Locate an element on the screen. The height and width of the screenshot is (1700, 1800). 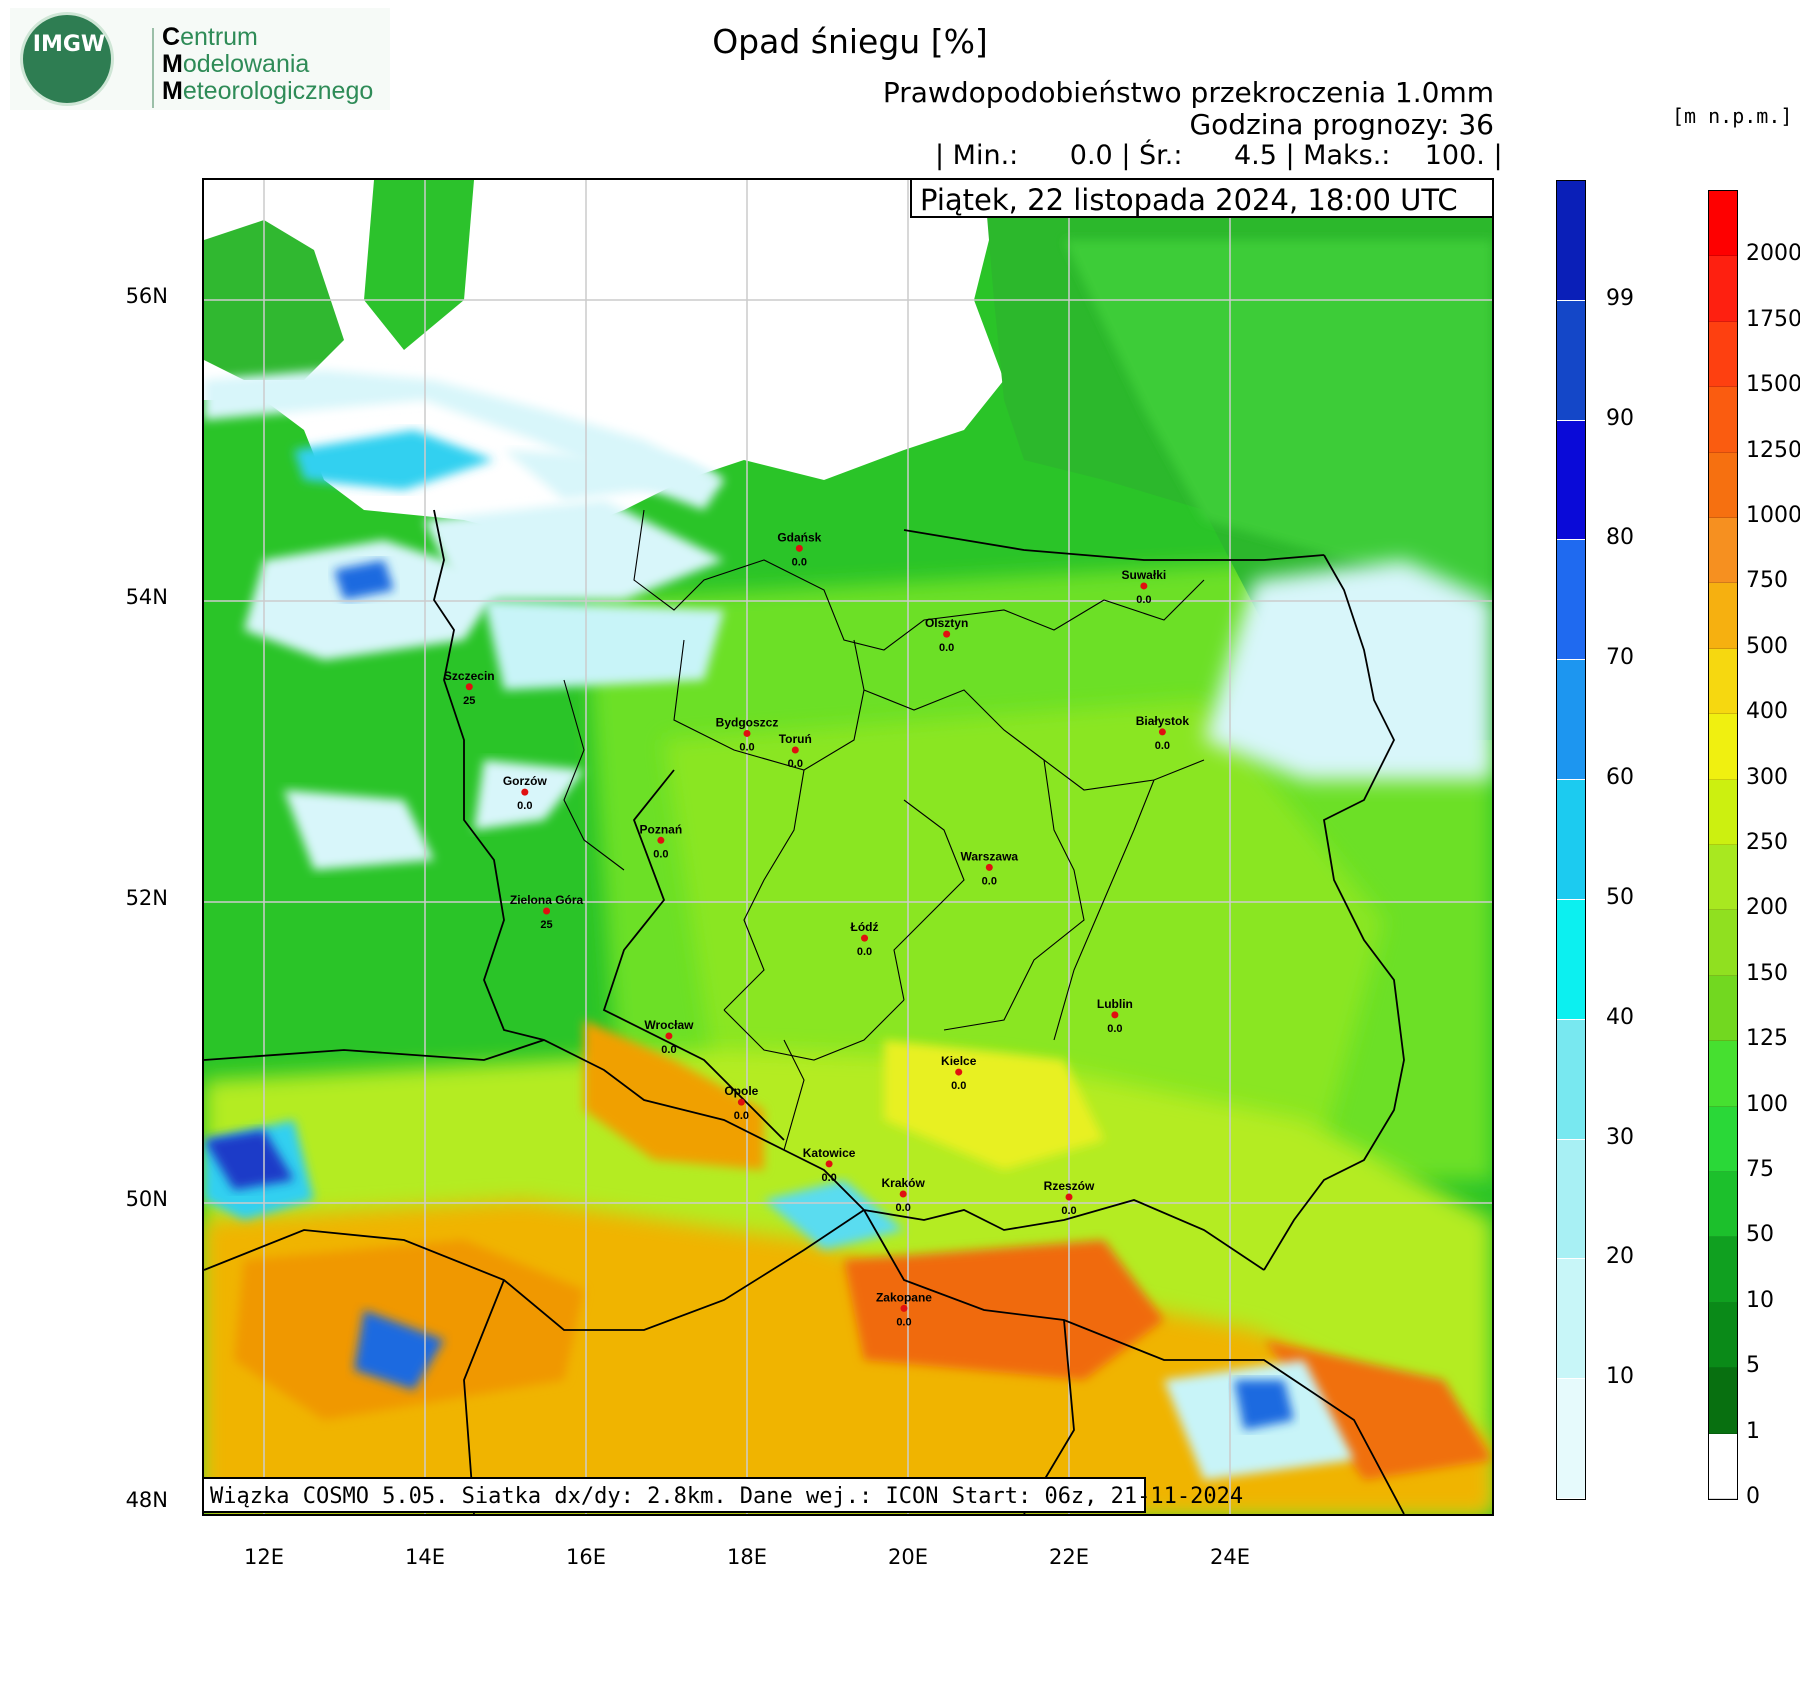
city-name-label: Zielona Góra is located at coordinates (547, 900).